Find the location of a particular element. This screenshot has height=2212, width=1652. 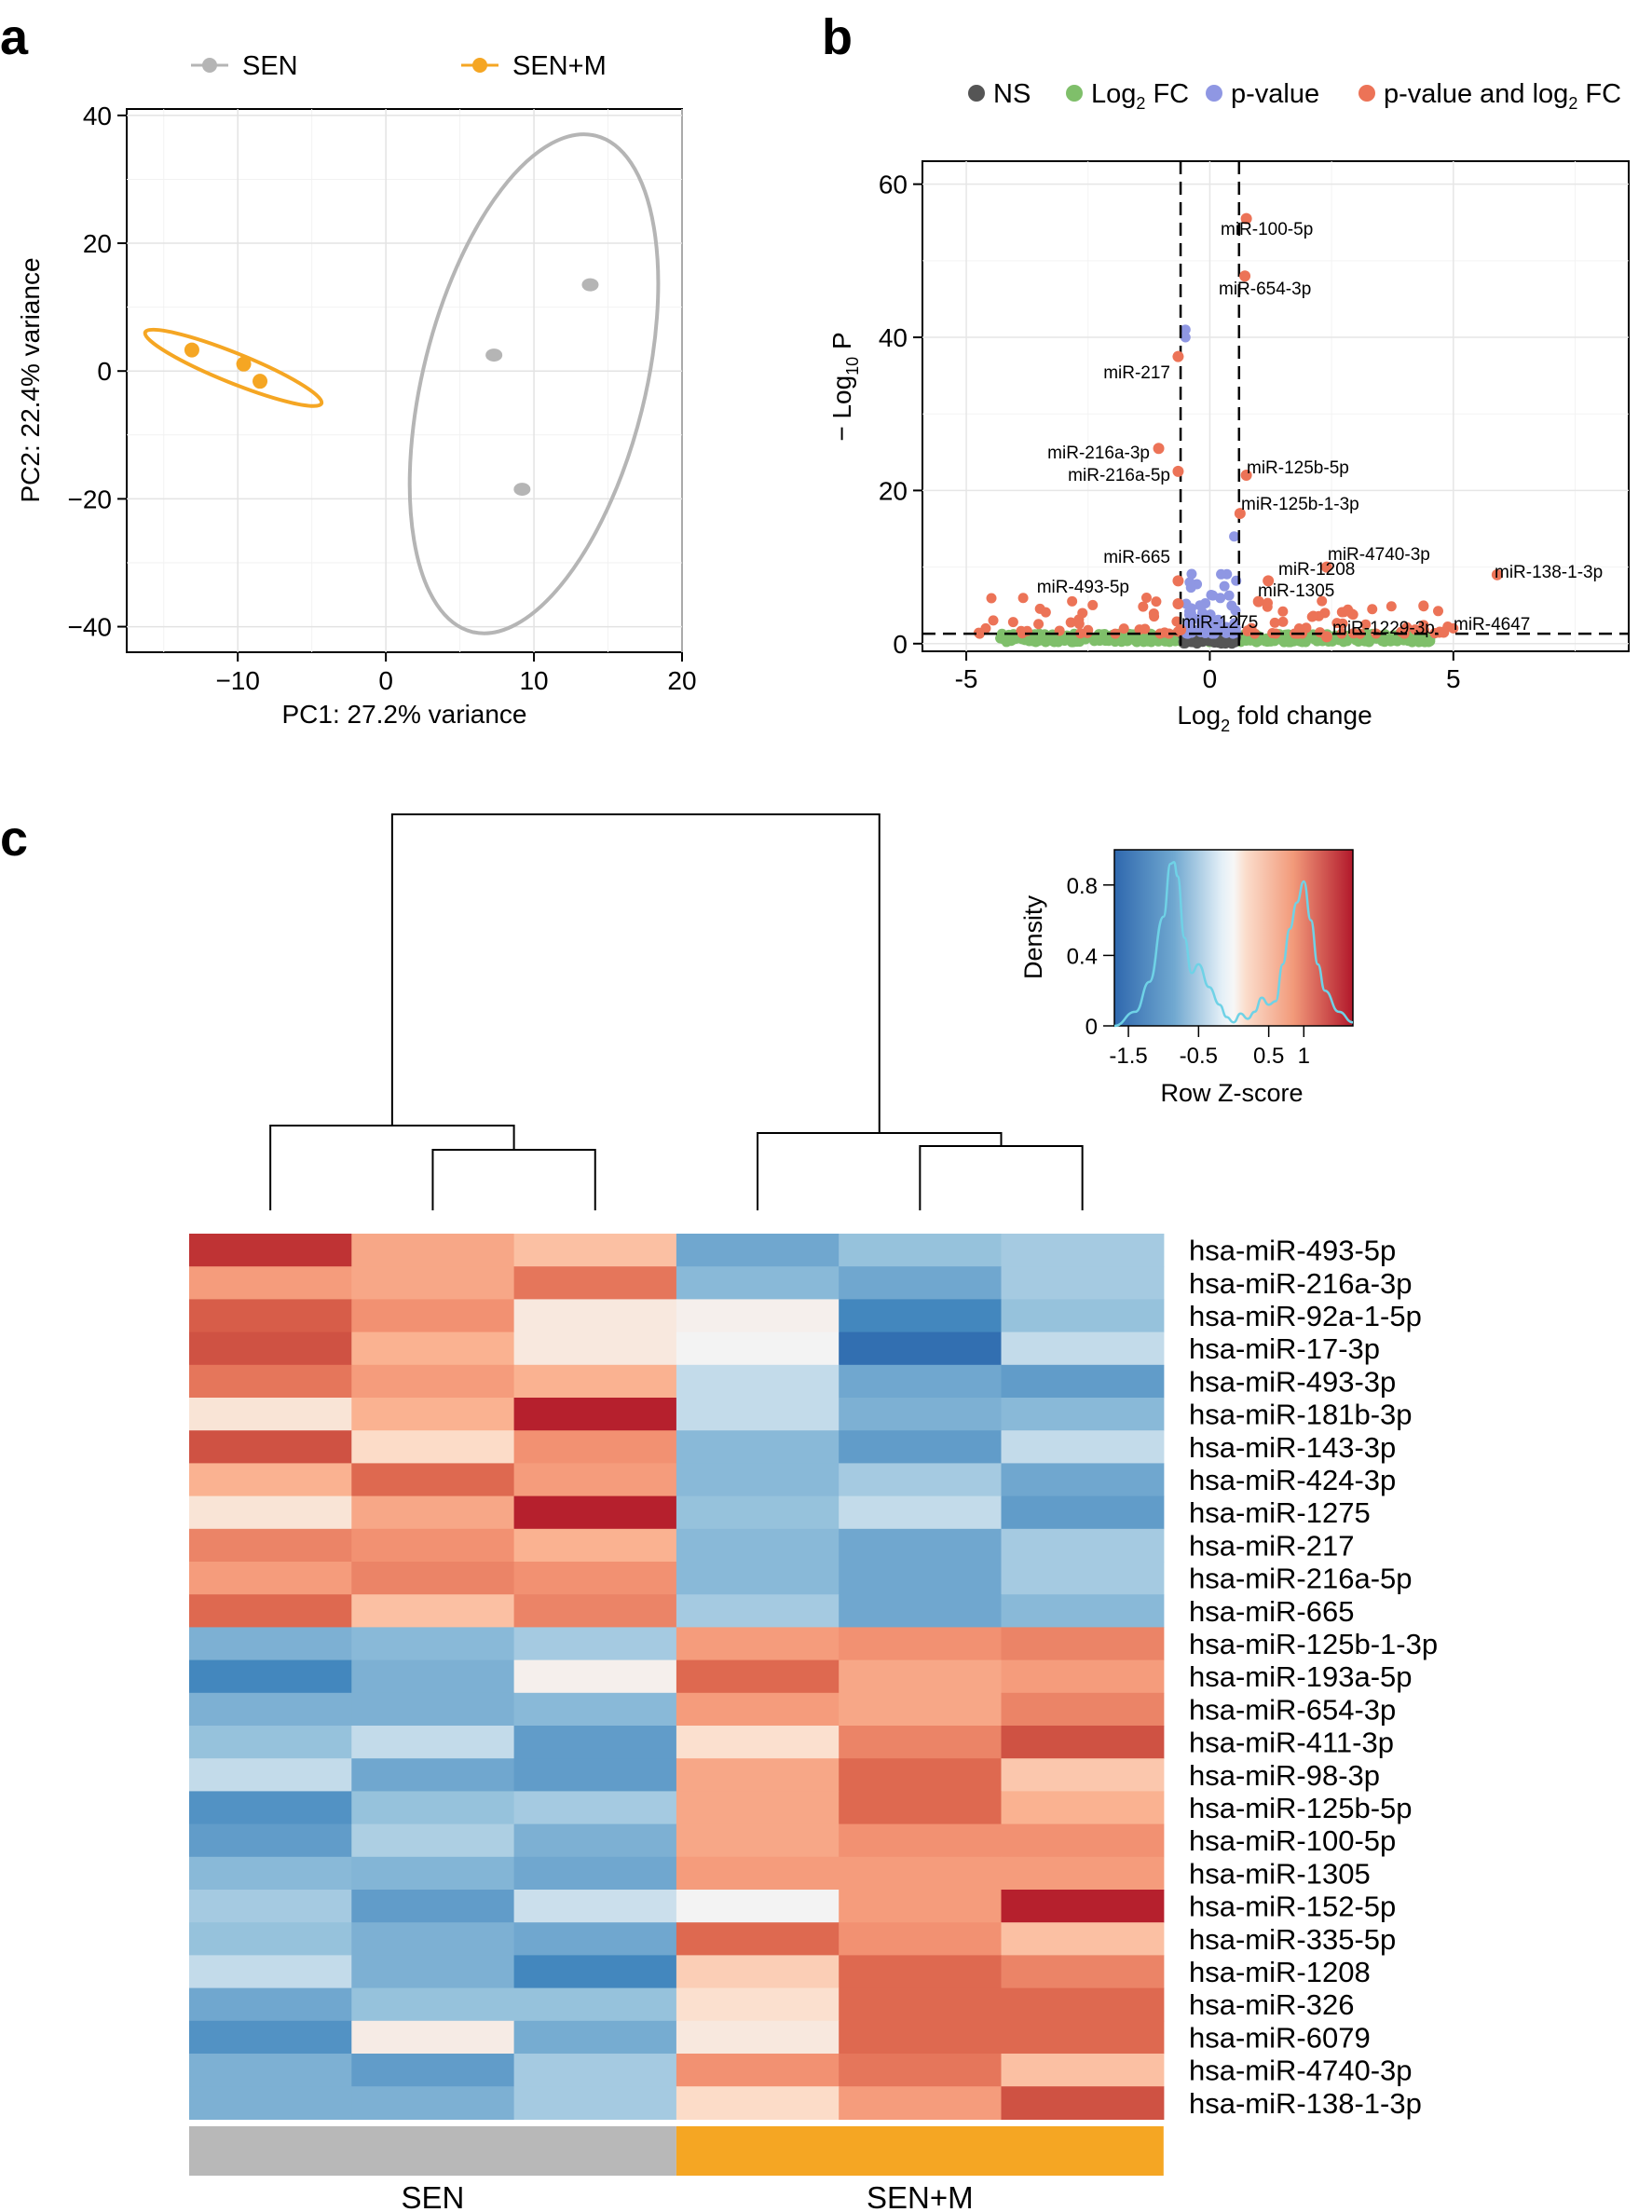

pca-legend-marker is located at coordinates (479, 65).